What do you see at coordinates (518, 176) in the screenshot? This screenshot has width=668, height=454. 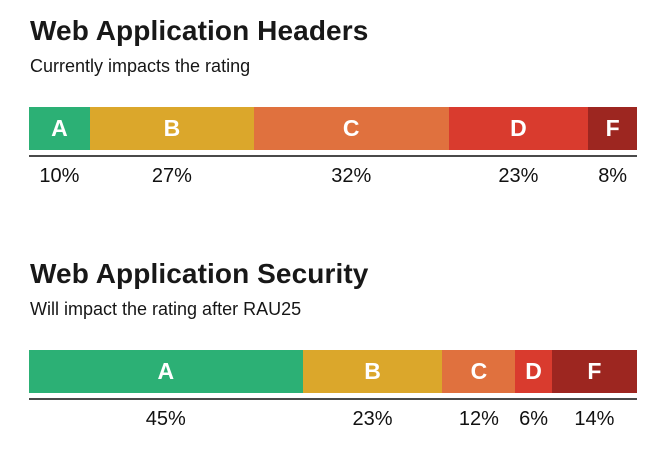 I see `value-label-d: 23%` at bounding box center [518, 176].